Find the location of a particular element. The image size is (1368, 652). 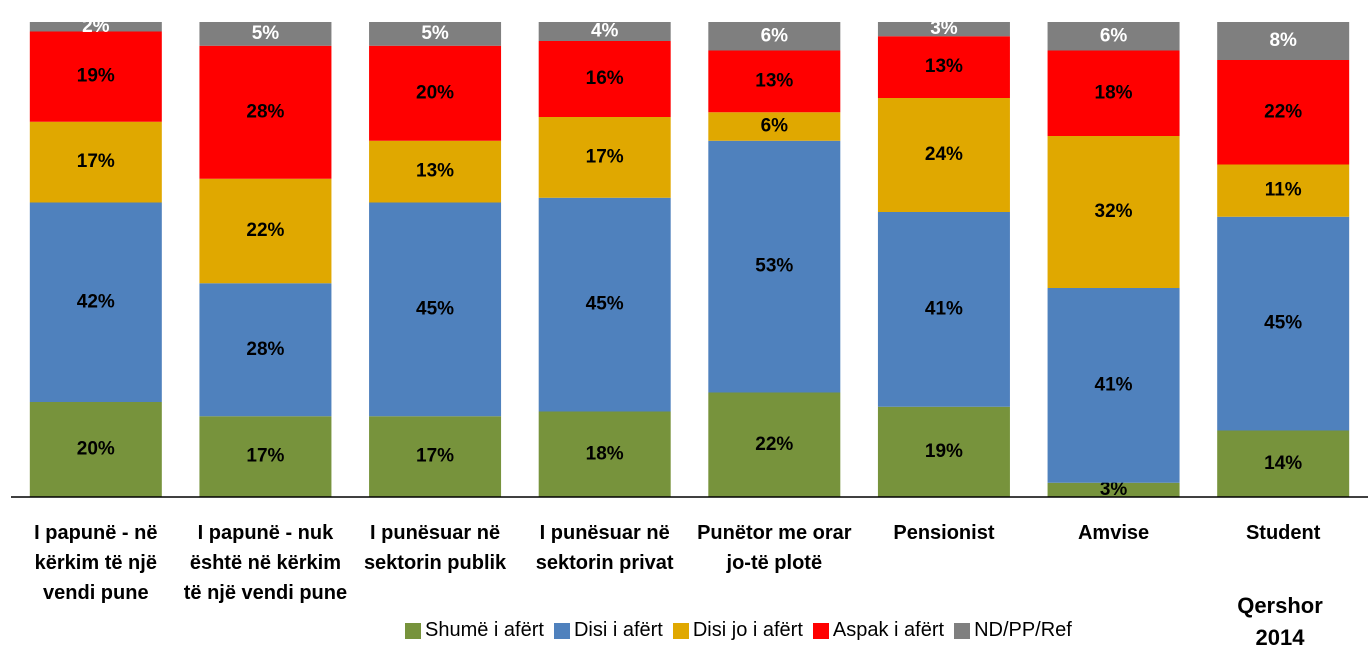

data-label: 2% is located at coordinates (96, 26).